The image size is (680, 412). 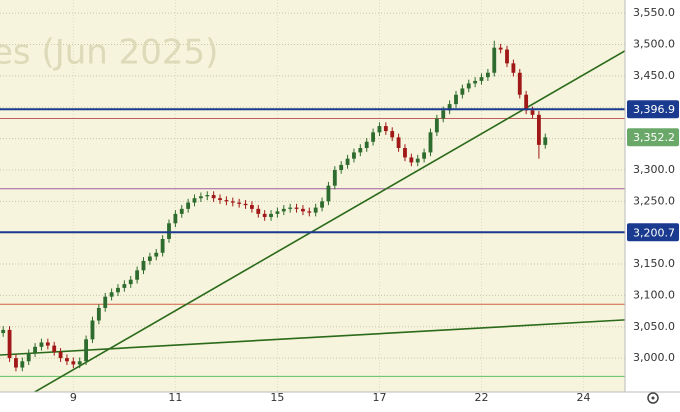 What do you see at coordinates (654, 12) in the screenshot?
I see `y-tick-label: 3,550.0` at bounding box center [654, 12].